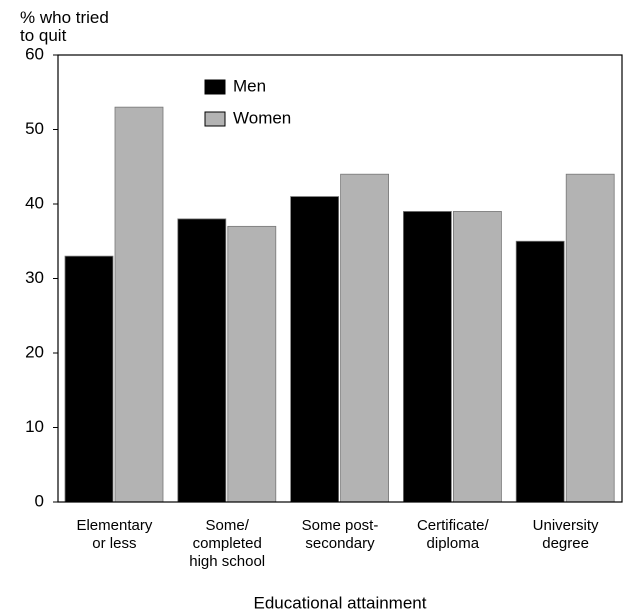 The height and width of the screenshot is (614, 633). I want to click on y-tick-label: 50, so click(34, 128).